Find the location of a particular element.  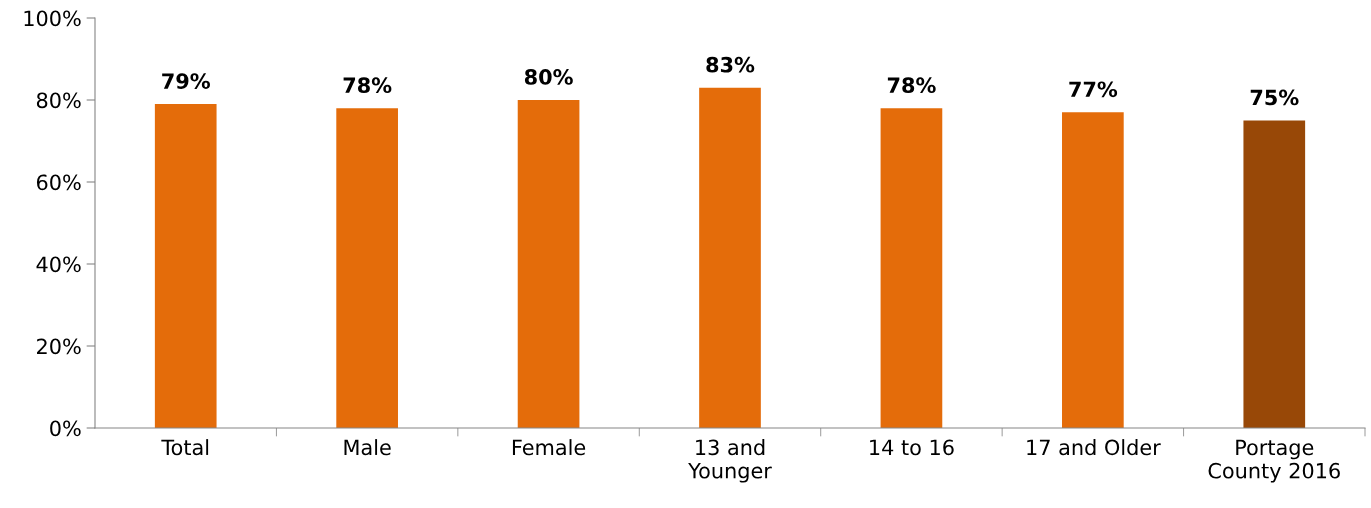

data-label: 77% is located at coordinates (1093, 89).